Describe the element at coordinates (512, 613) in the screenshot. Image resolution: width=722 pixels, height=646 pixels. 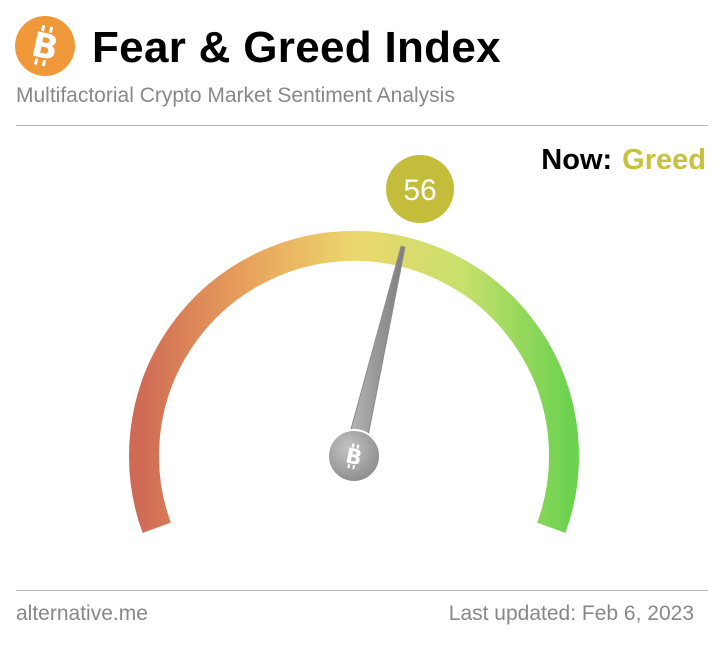
I see `last-updated-label: Last updated:` at that location.